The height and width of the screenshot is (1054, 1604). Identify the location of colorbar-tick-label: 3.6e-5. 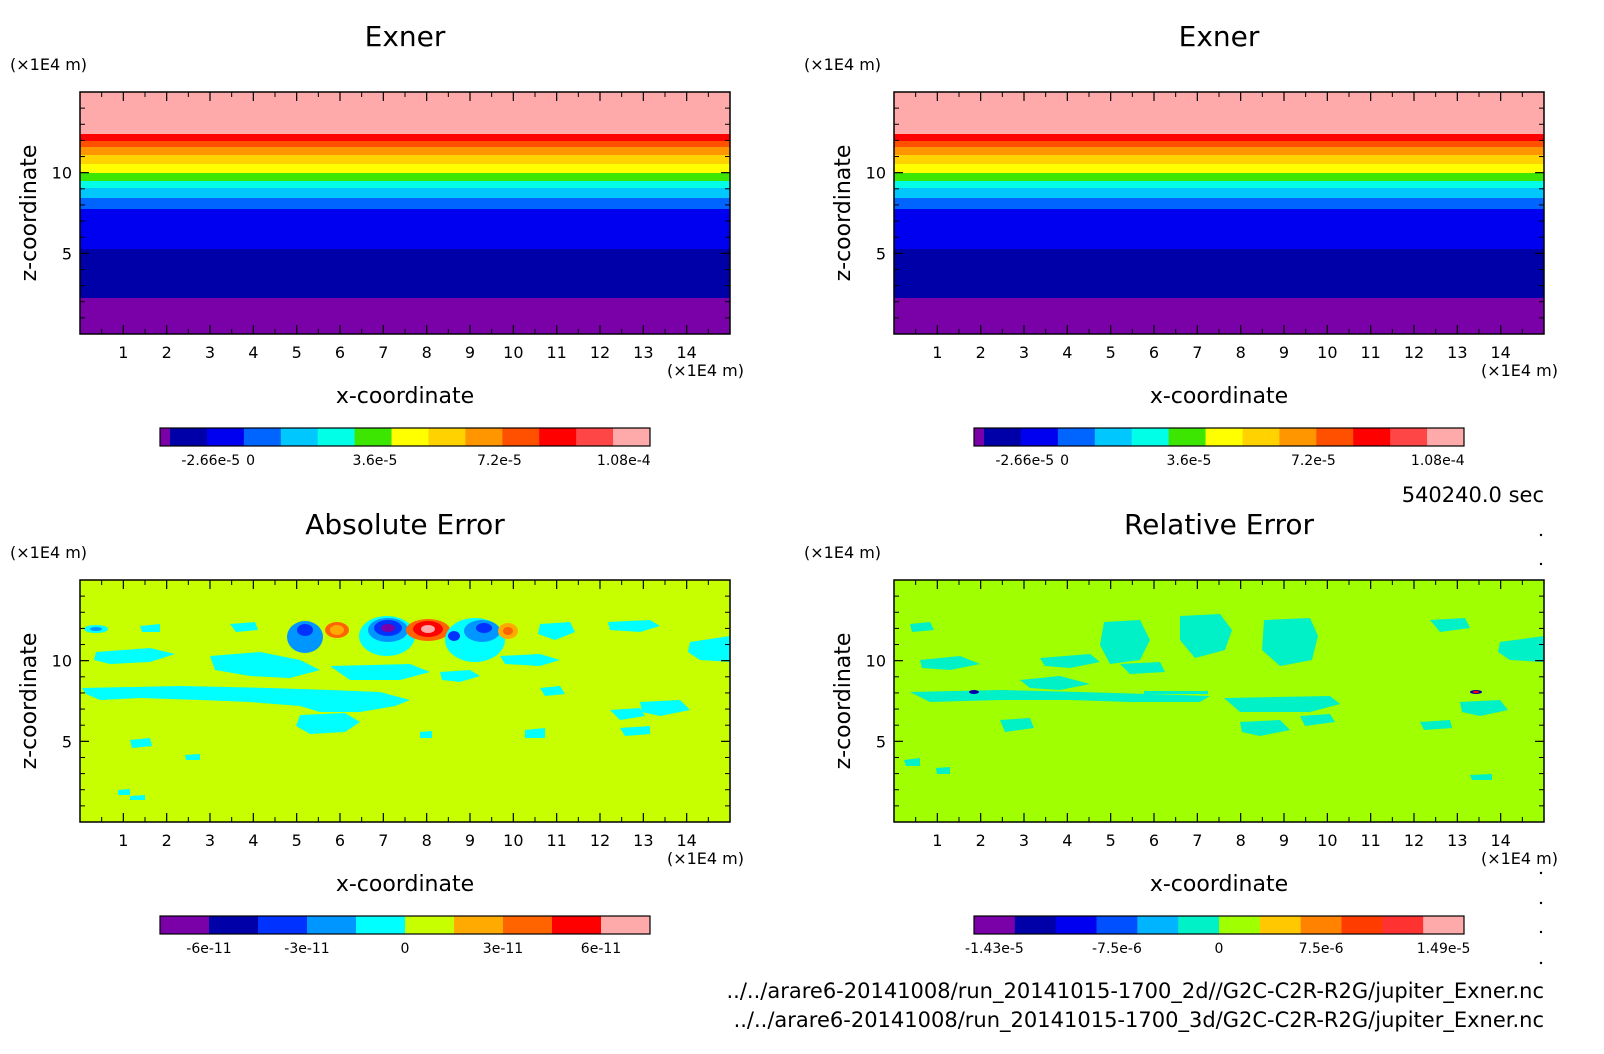
(1189, 461).